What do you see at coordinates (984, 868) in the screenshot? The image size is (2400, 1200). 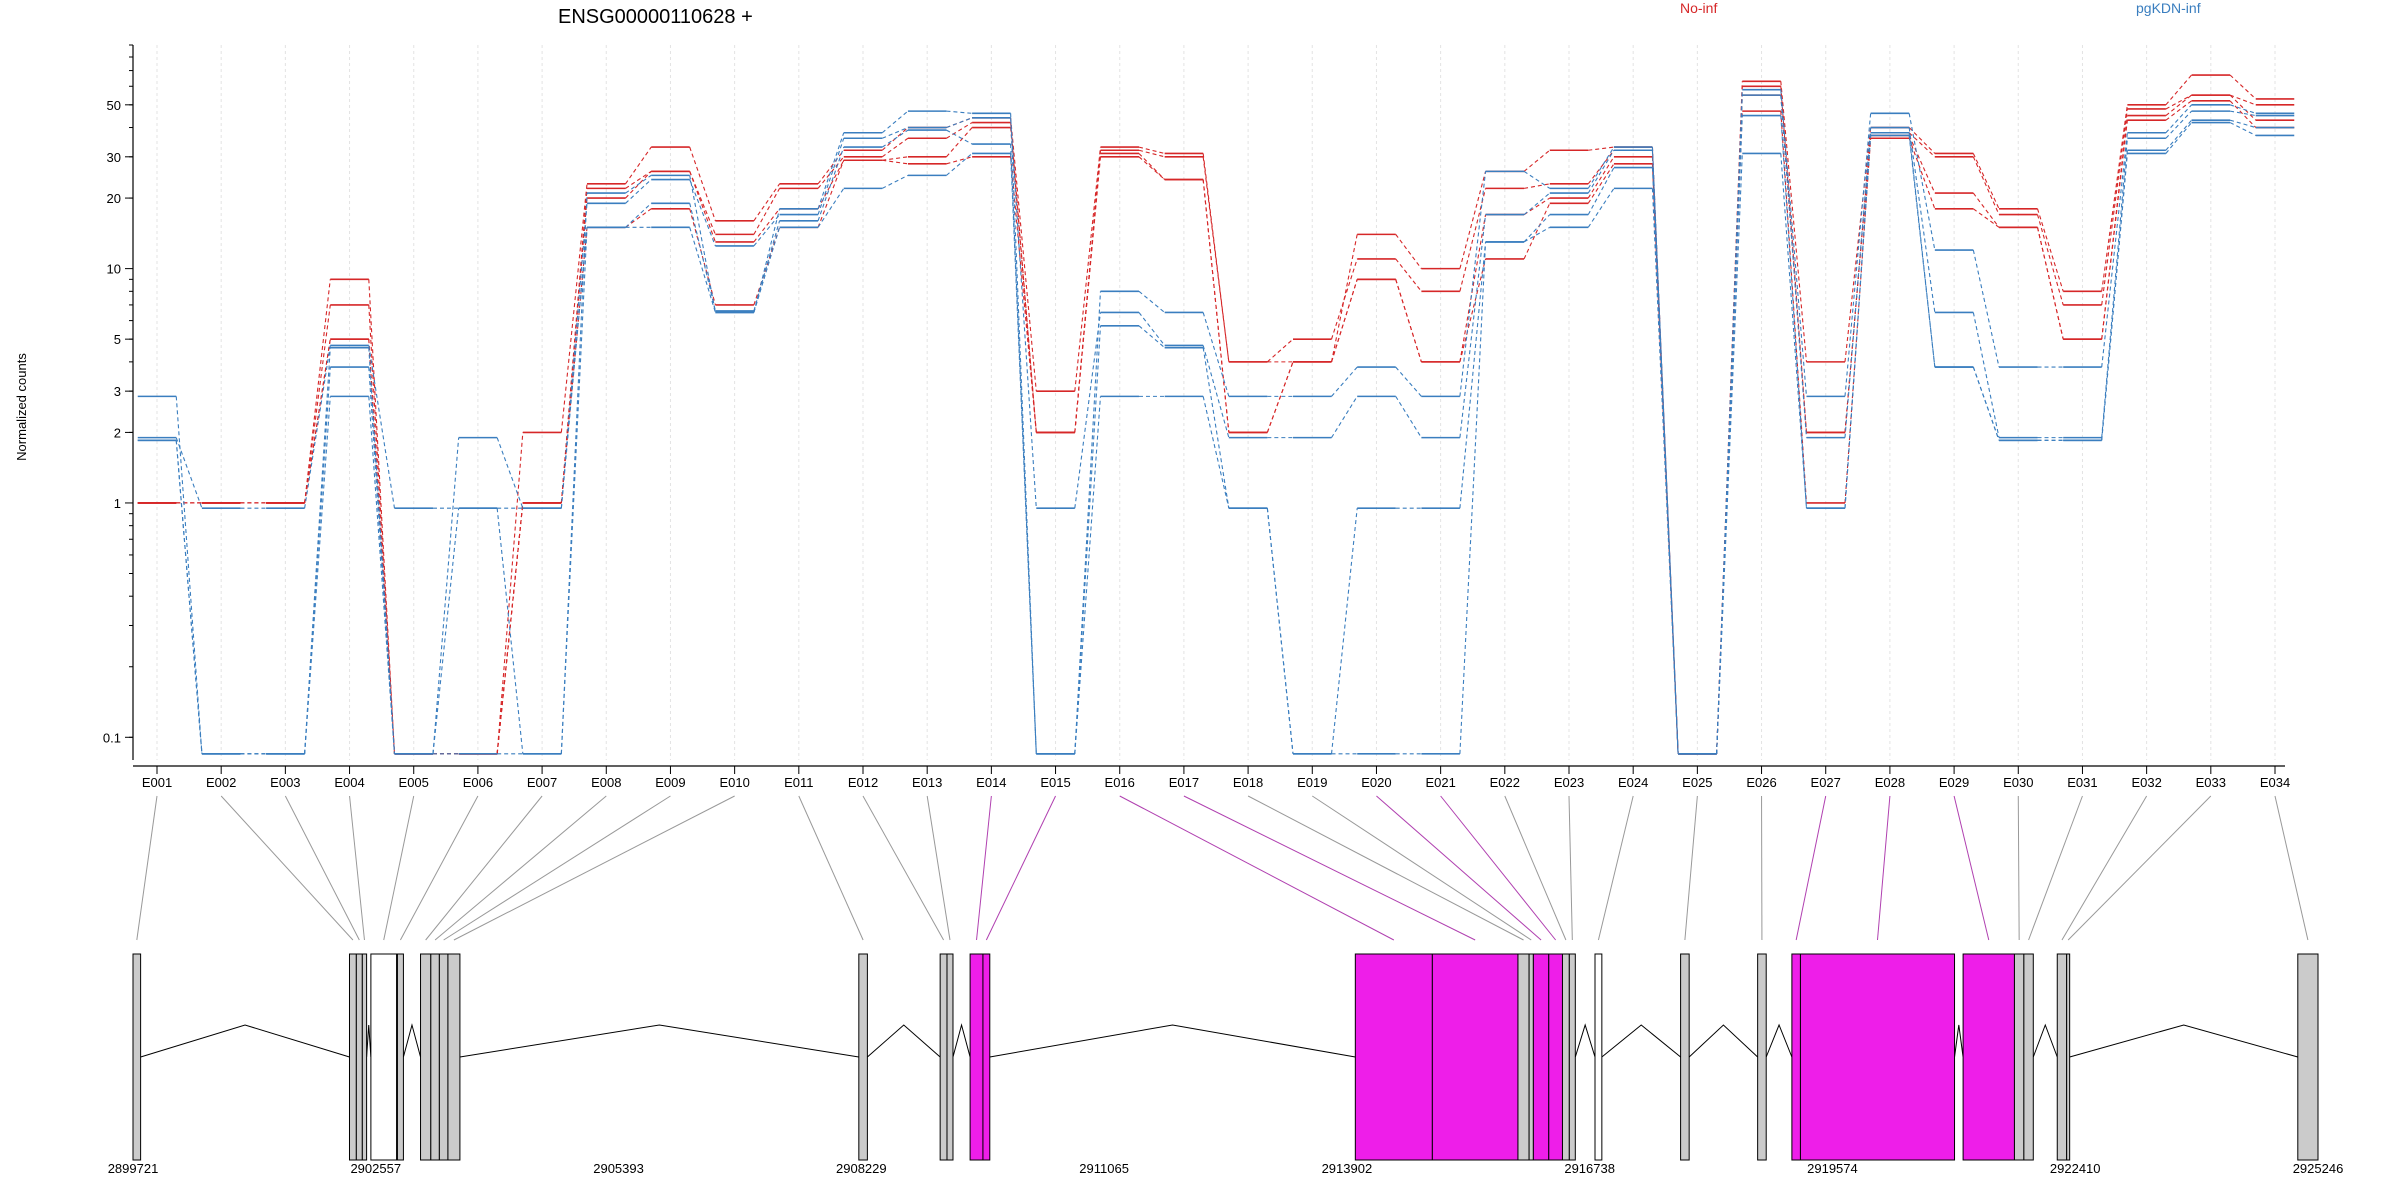 I see `connector-E014` at bounding box center [984, 868].